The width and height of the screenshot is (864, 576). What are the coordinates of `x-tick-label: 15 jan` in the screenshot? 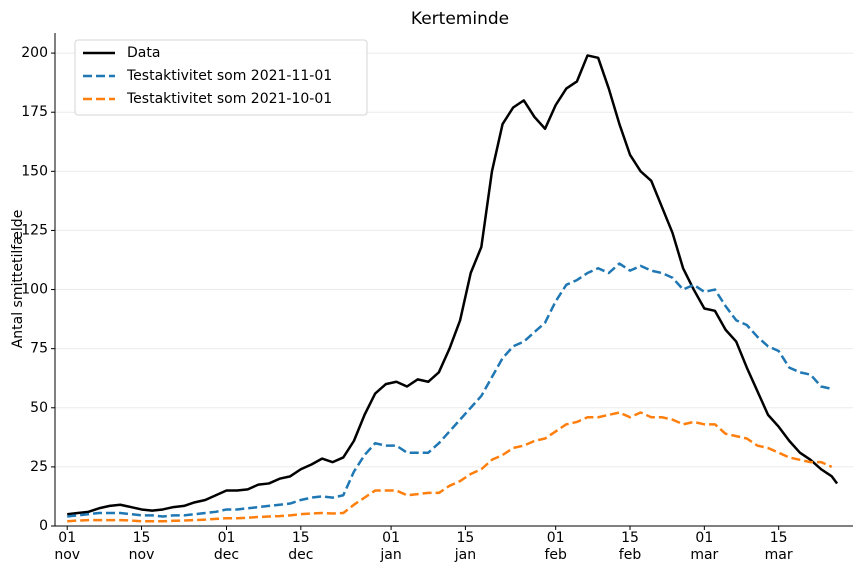 It's located at (465, 546).